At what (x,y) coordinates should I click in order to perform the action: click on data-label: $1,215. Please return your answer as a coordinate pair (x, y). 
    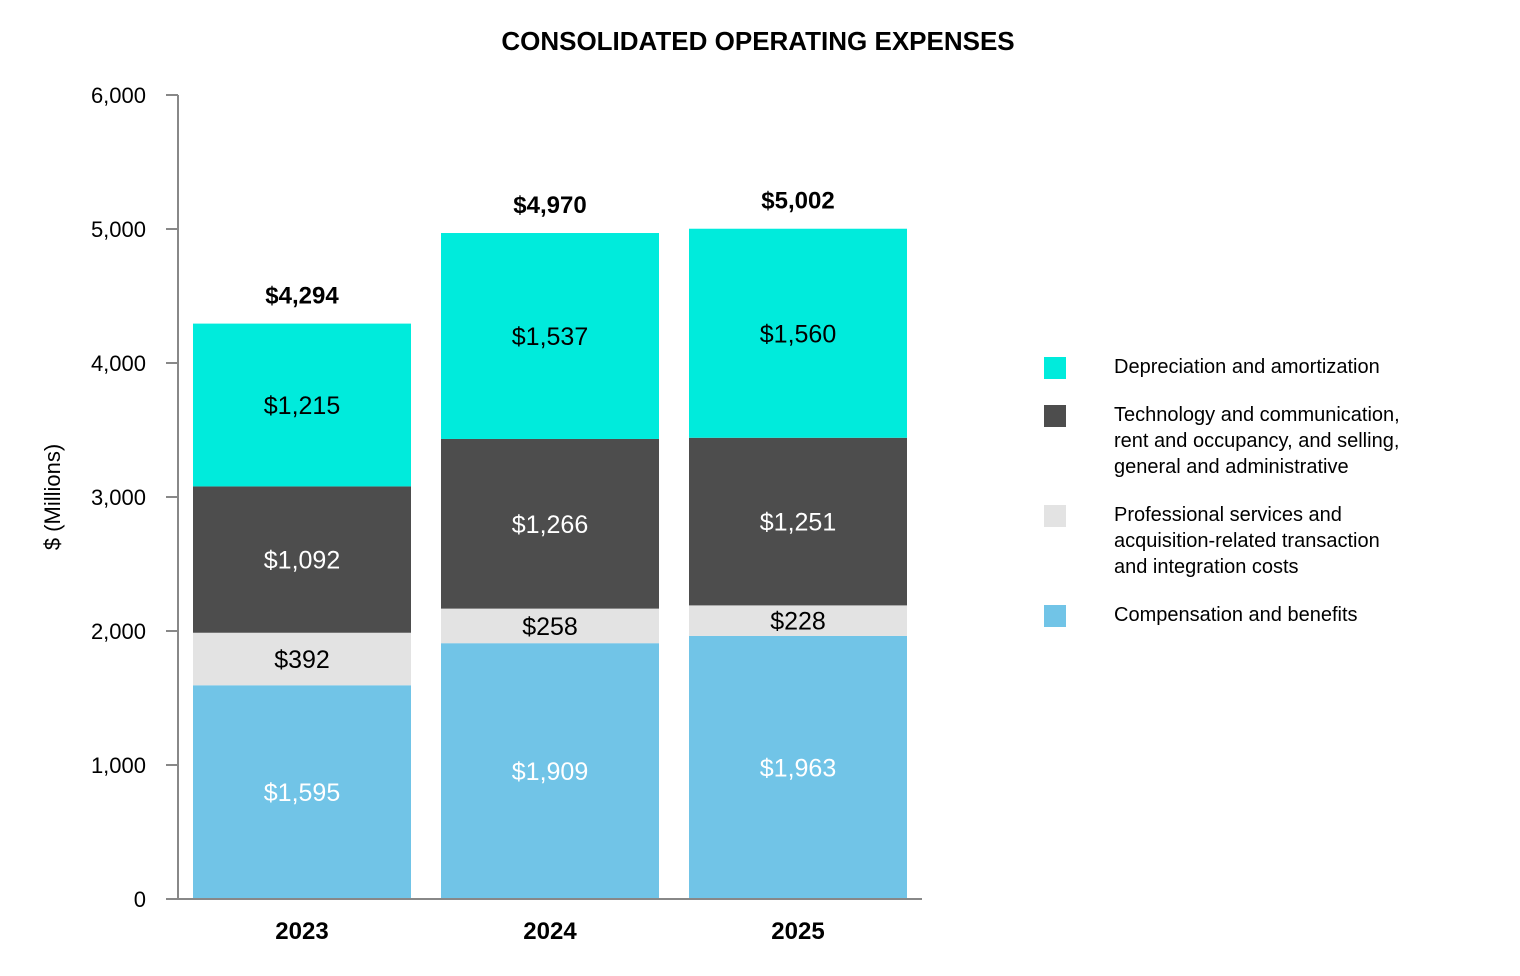
    Looking at the image, I should click on (302, 406).